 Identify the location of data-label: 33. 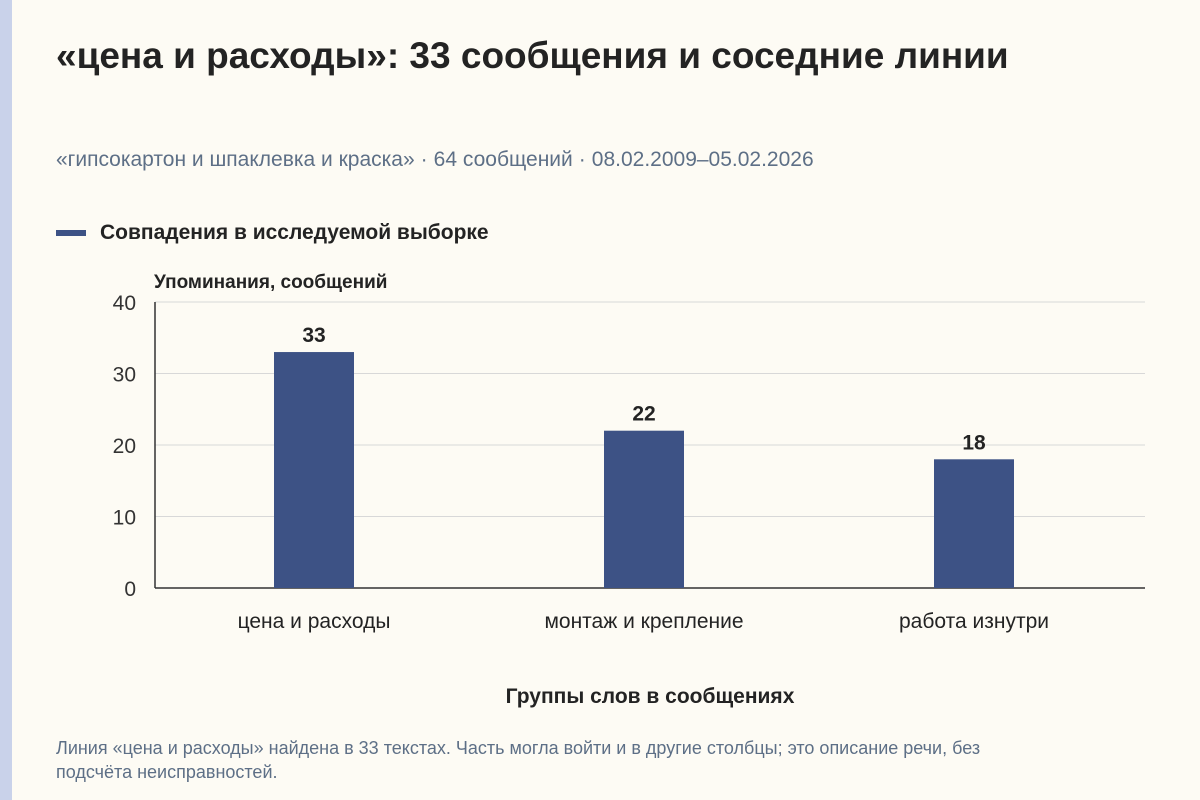
(313, 335).